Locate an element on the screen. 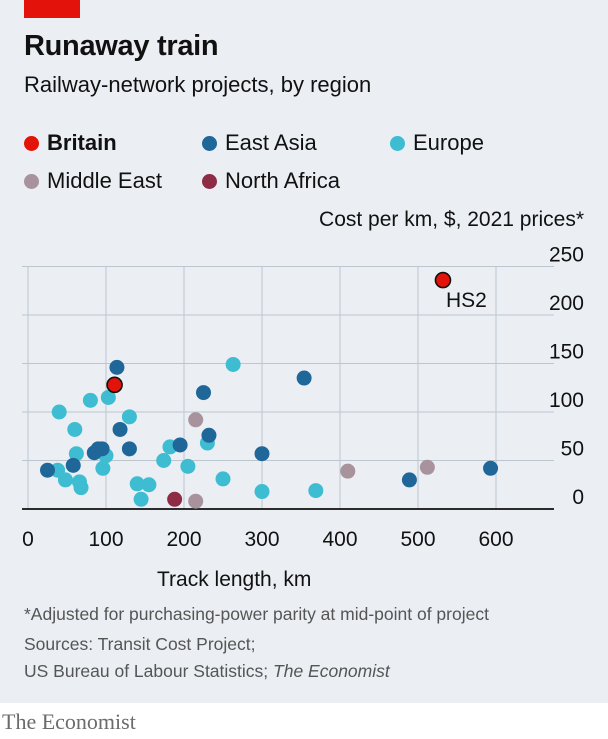 The height and width of the screenshot is (739, 608). y-tick-label: 150 is located at coordinates (566, 352).